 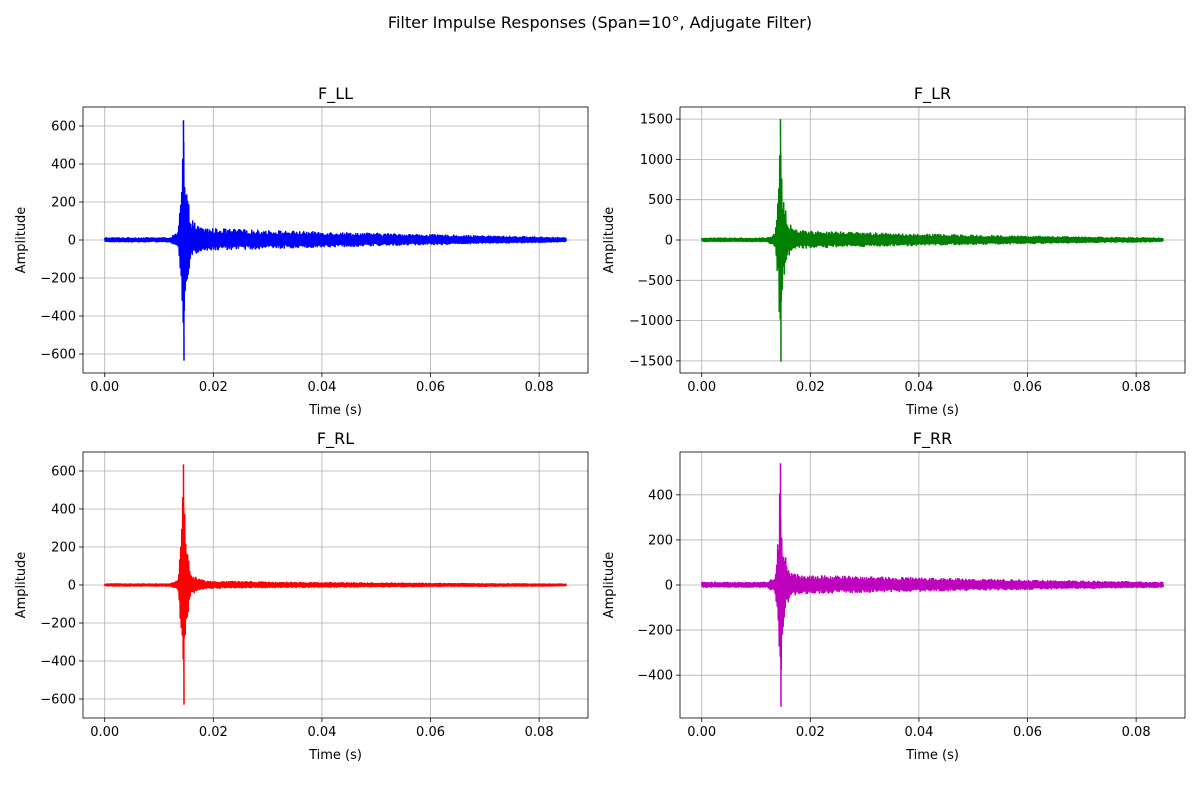 What do you see at coordinates (932, 94) in the screenshot?
I see `subplot-title: F_LR` at bounding box center [932, 94].